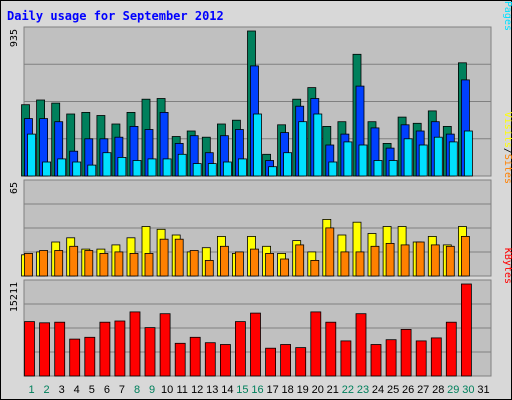 The image size is (512, 400). I want to click on x-tick-label-day-22: 22, so click(348, 390).